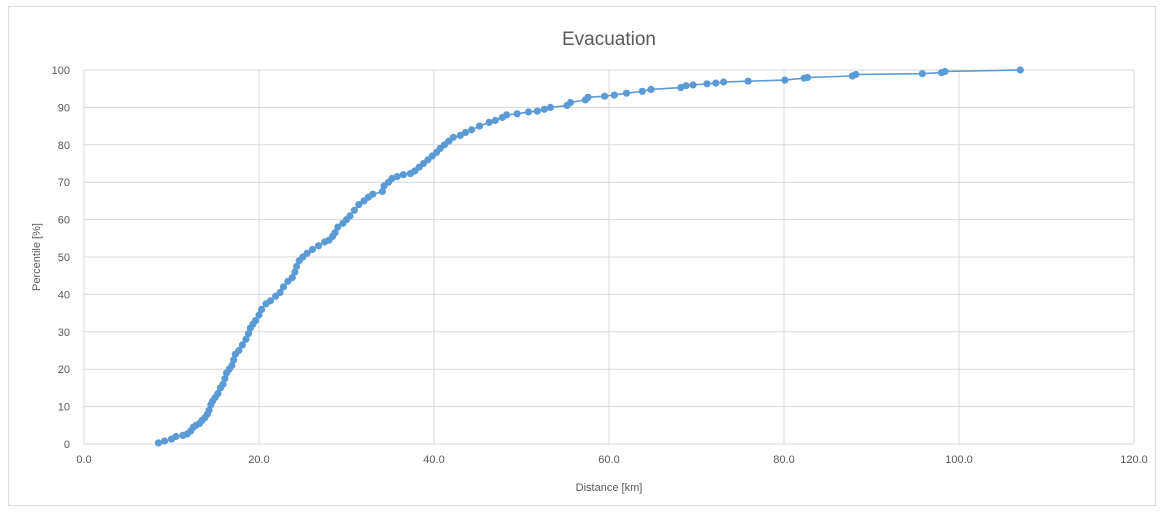 The image size is (1164, 513). Describe the element at coordinates (1134, 460) in the screenshot. I see `x-tick-label: 120.0` at that location.